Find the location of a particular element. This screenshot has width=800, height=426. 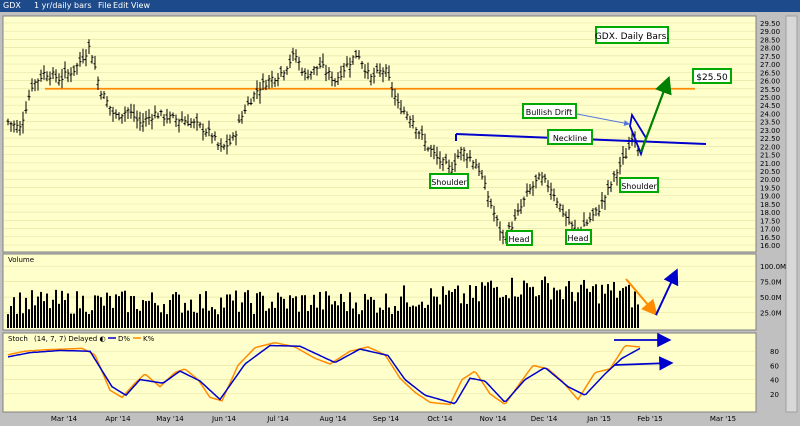

price-tick-label: 18.00 is located at coordinates (770, 213).